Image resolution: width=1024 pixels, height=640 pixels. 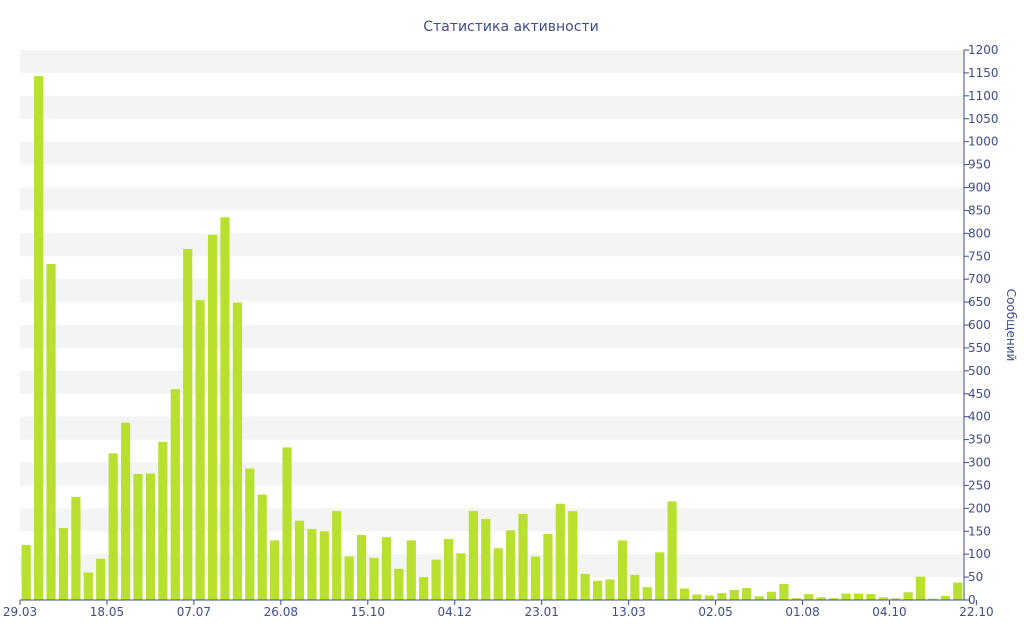 I want to click on y-tick-label: 450, so click(x=979, y=394).